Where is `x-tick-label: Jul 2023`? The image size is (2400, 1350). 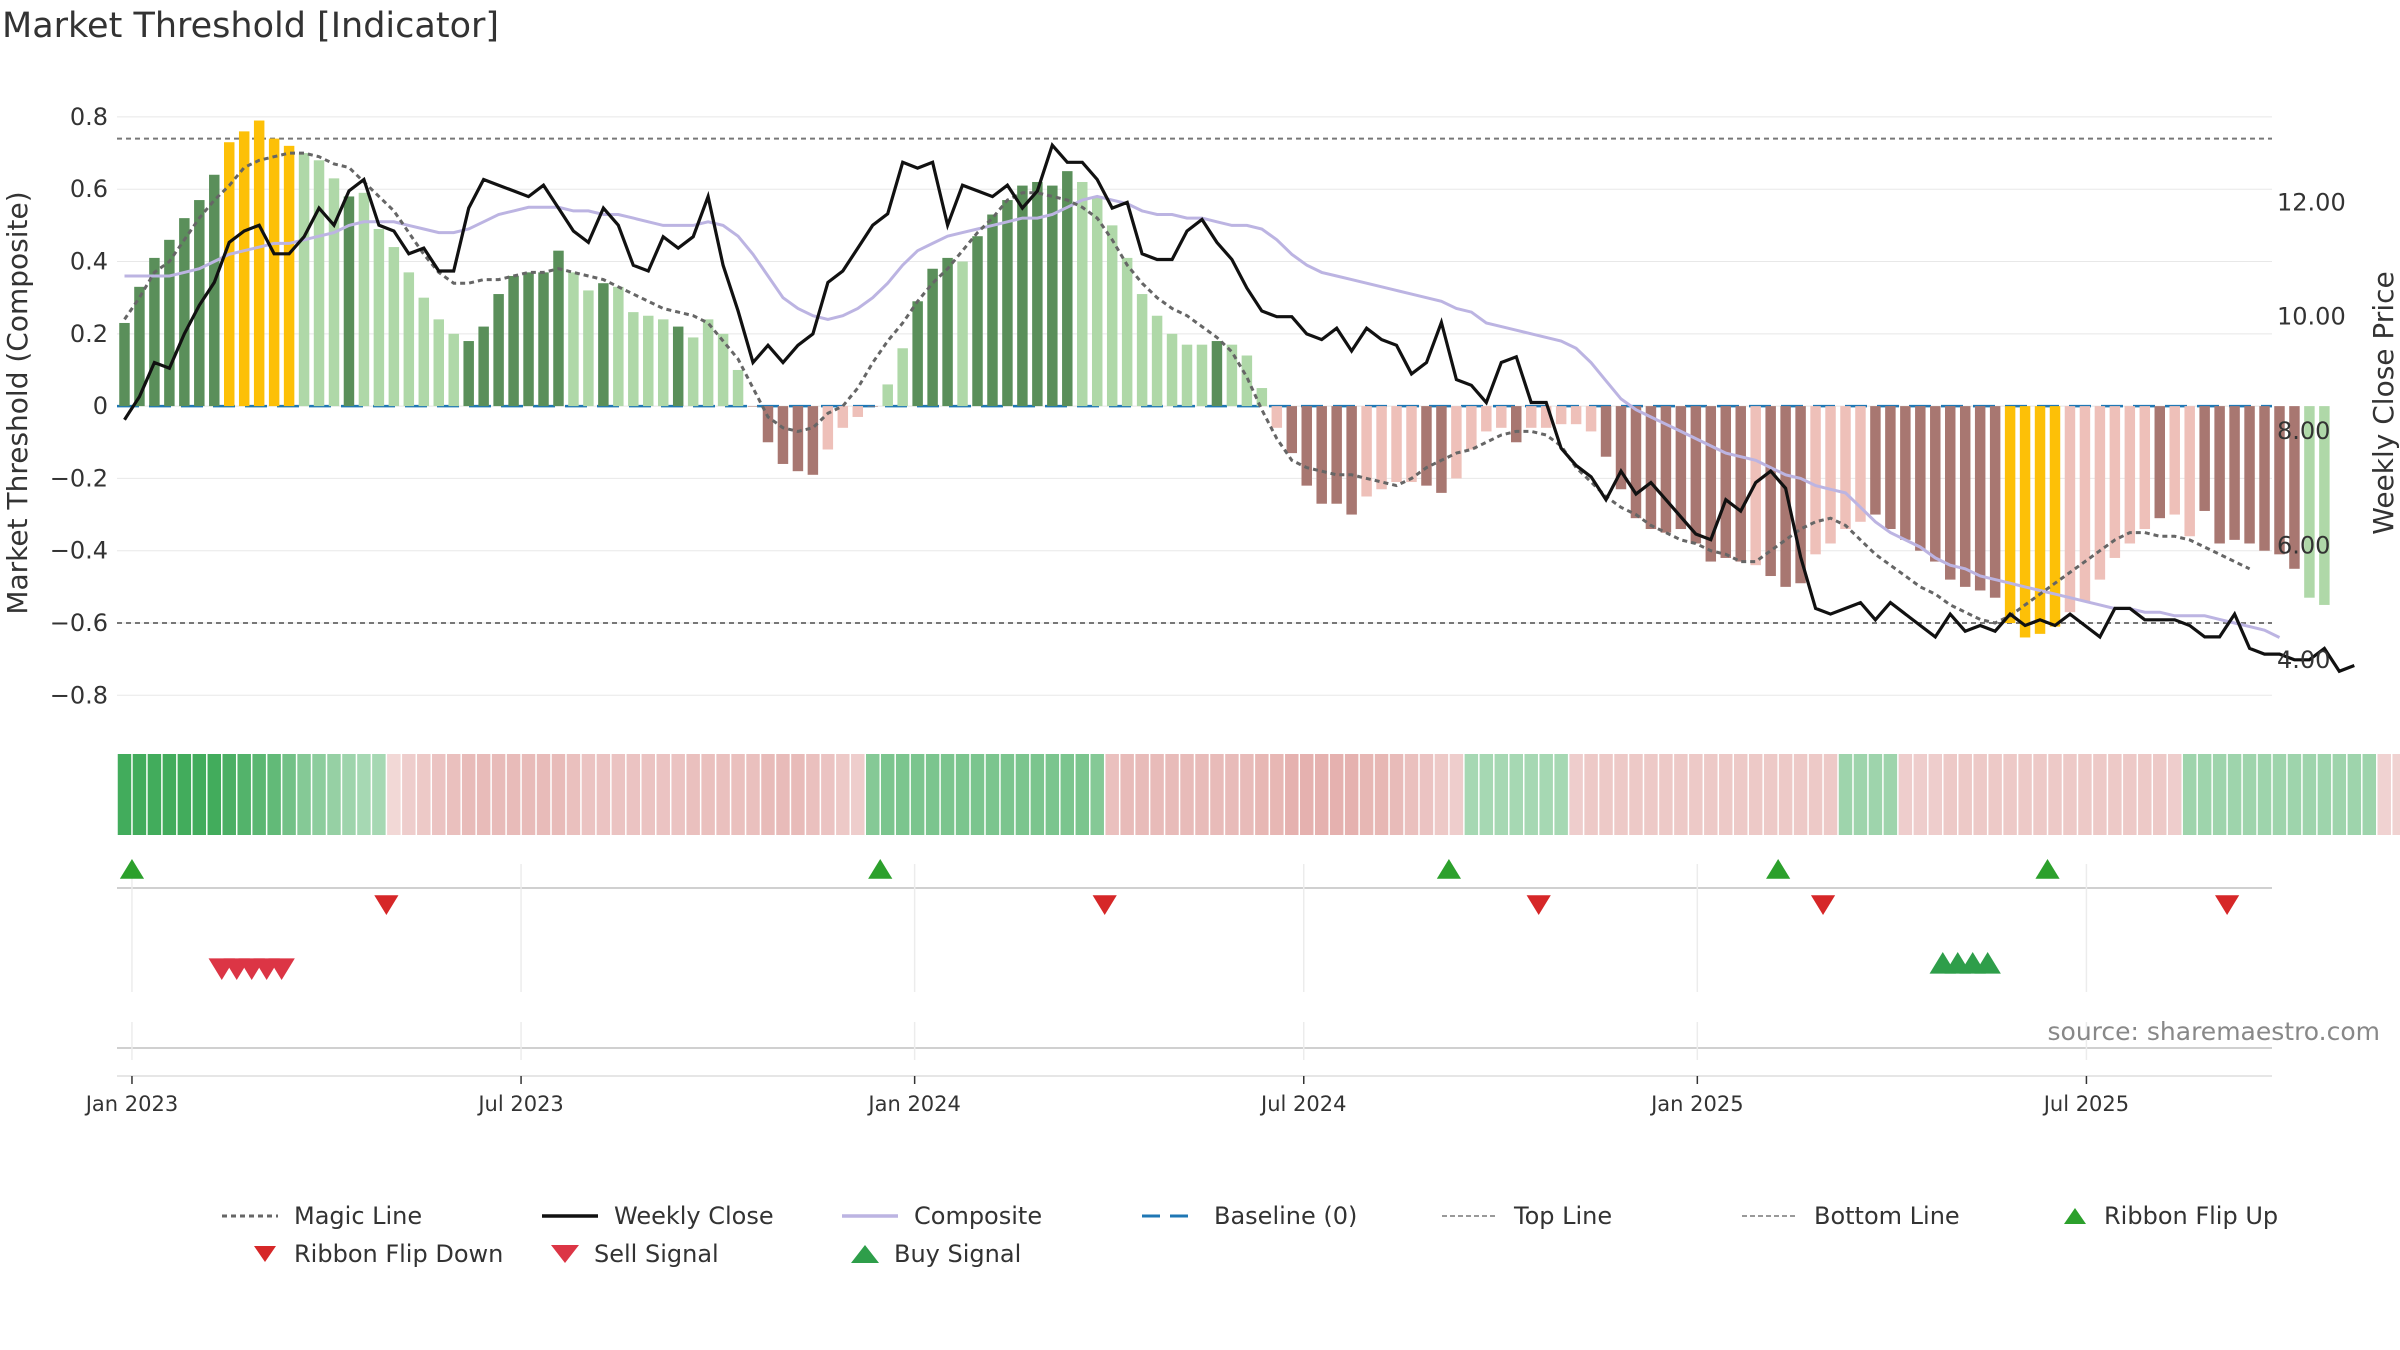
x-tick-label: Jul 2023 is located at coordinates (519, 1104).